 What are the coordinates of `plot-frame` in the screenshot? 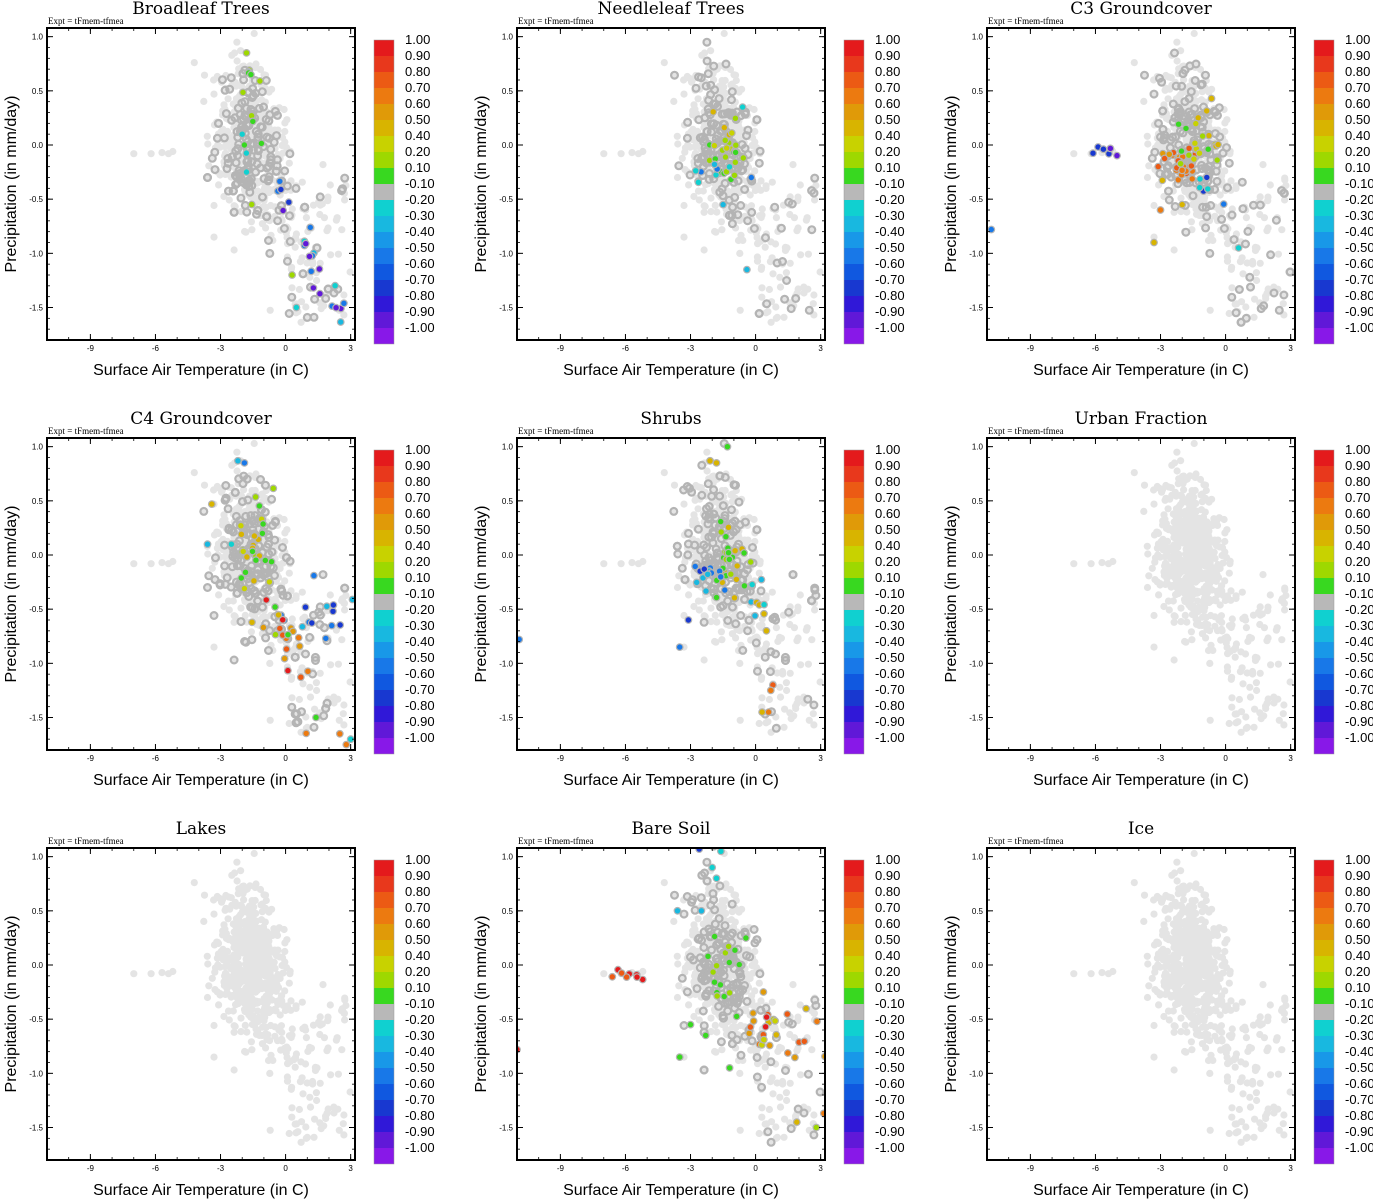 It's located at (671, 184).